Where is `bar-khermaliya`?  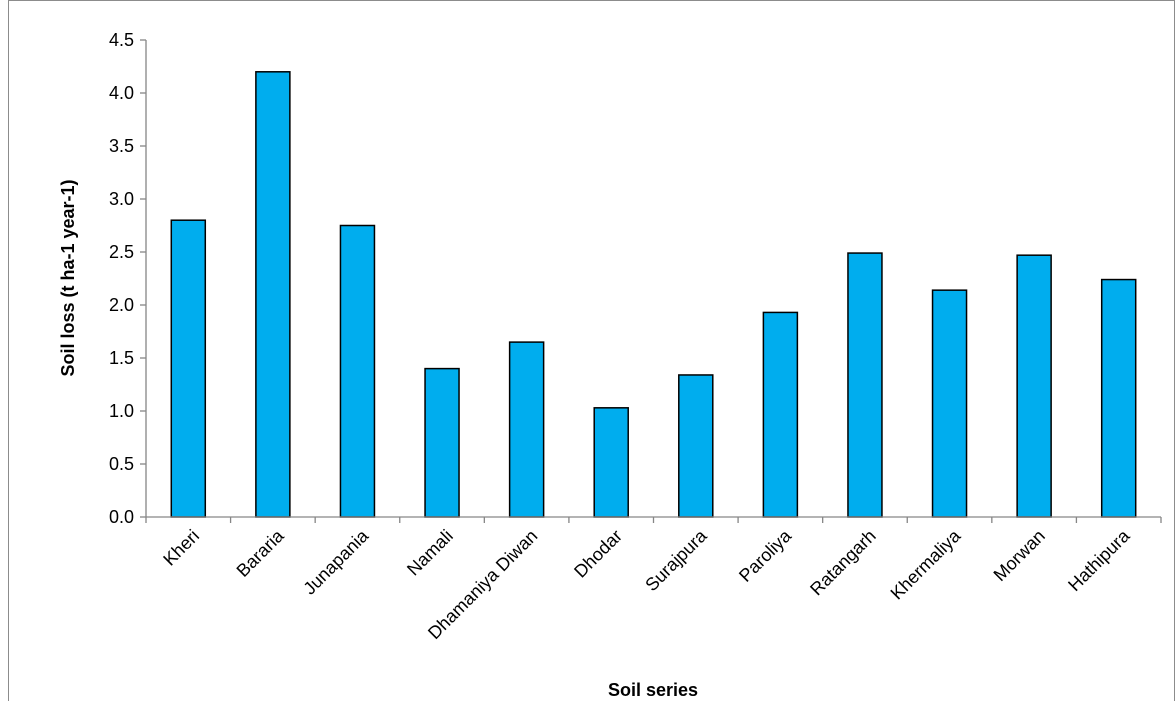 bar-khermaliya is located at coordinates (949, 403).